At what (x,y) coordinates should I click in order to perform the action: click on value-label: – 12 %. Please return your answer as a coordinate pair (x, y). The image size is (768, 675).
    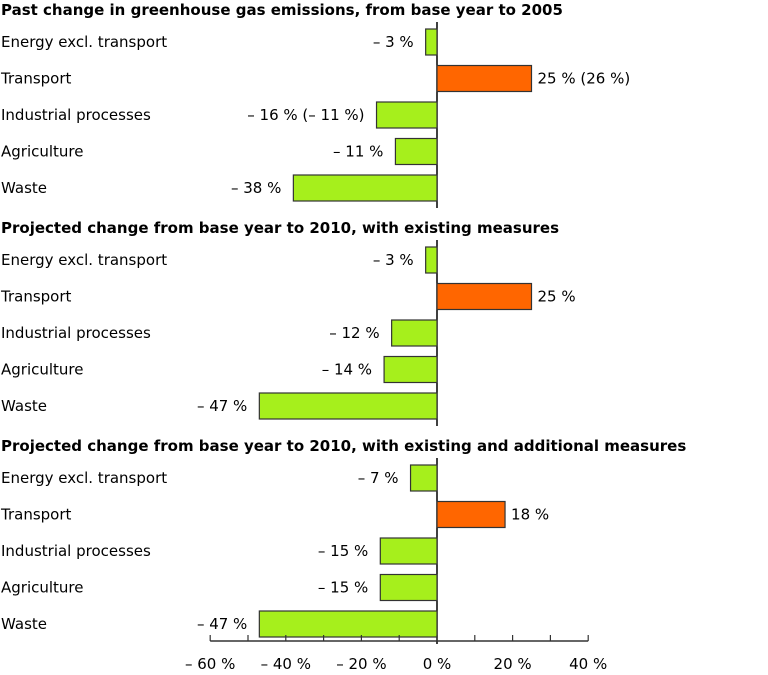
    Looking at the image, I should click on (354, 333).